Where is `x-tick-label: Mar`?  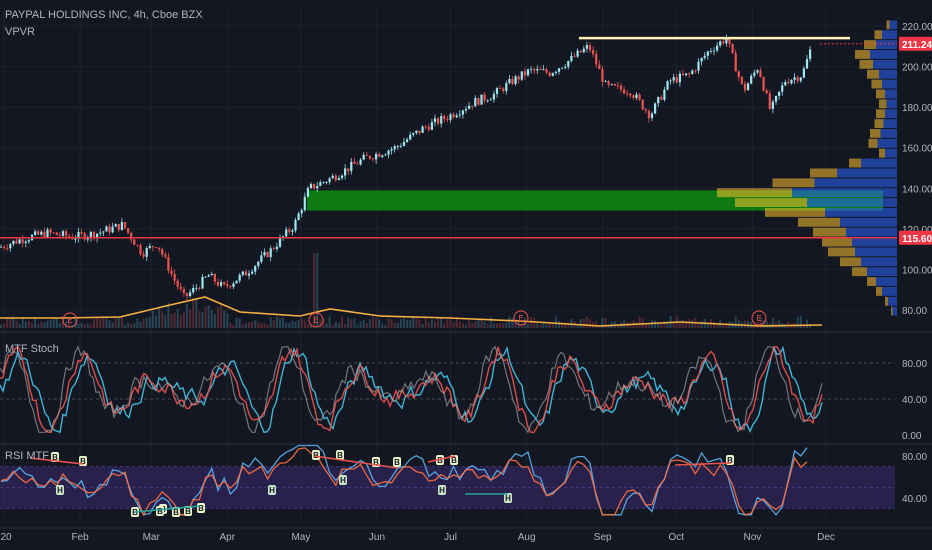 x-tick-label: Mar is located at coordinates (152, 537).